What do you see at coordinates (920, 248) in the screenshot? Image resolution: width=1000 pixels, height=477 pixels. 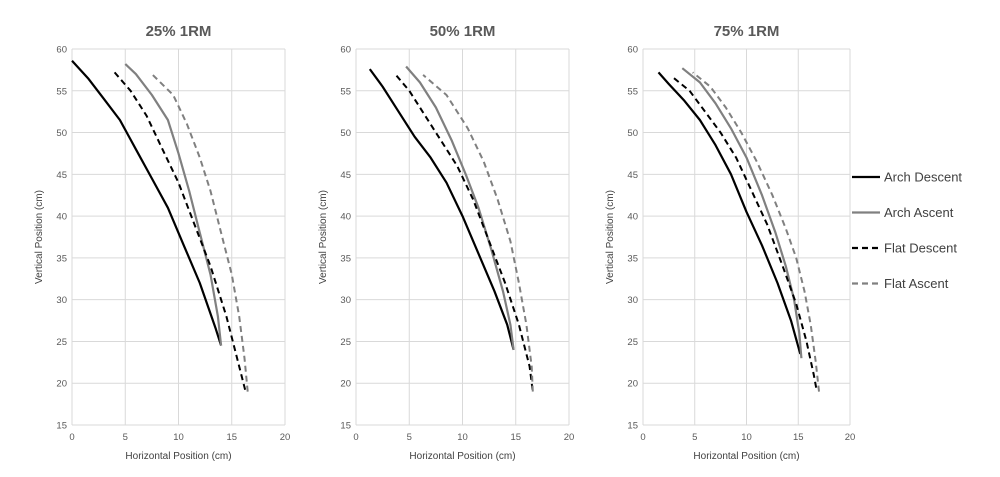 I see `legend-label: Flat Descent` at bounding box center [920, 248].